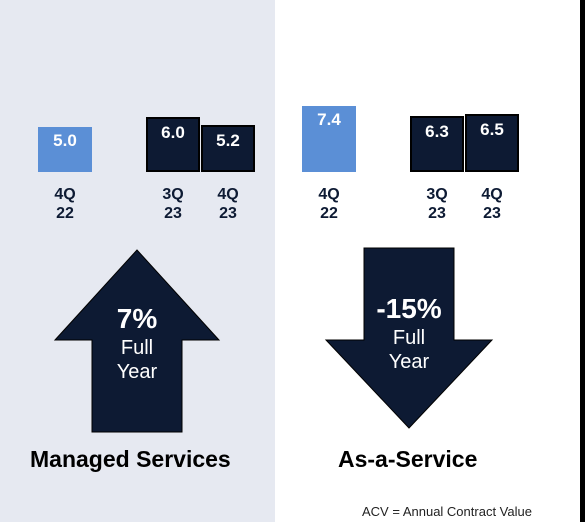 The width and height of the screenshot is (585, 522). What do you see at coordinates (228, 140) in the screenshot?
I see `bar-value-label: 5.2` at bounding box center [228, 140].